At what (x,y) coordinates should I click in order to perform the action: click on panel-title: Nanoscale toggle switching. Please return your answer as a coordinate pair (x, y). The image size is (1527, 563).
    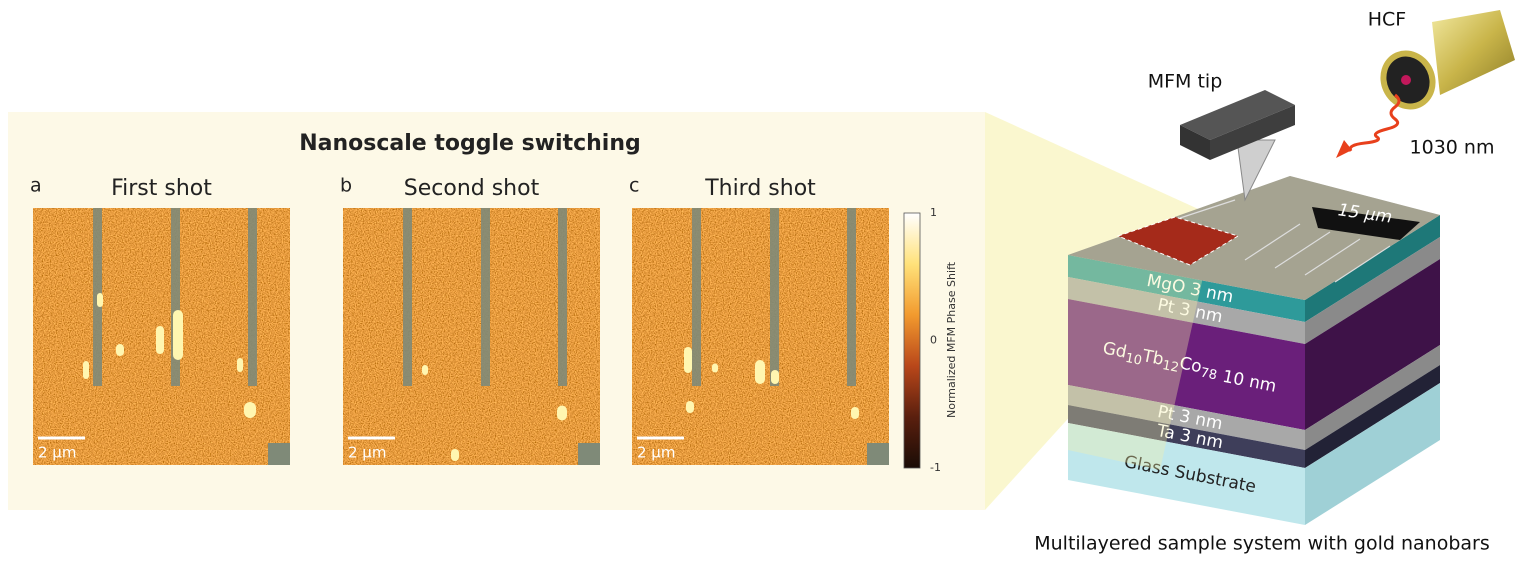
    Looking at the image, I should click on (470, 143).